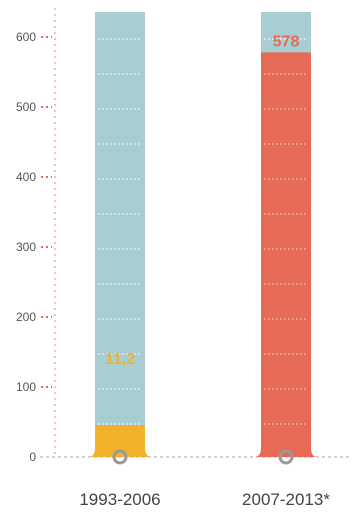 The image size is (360, 518). I want to click on y-tick-label: 0, so click(32, 457).